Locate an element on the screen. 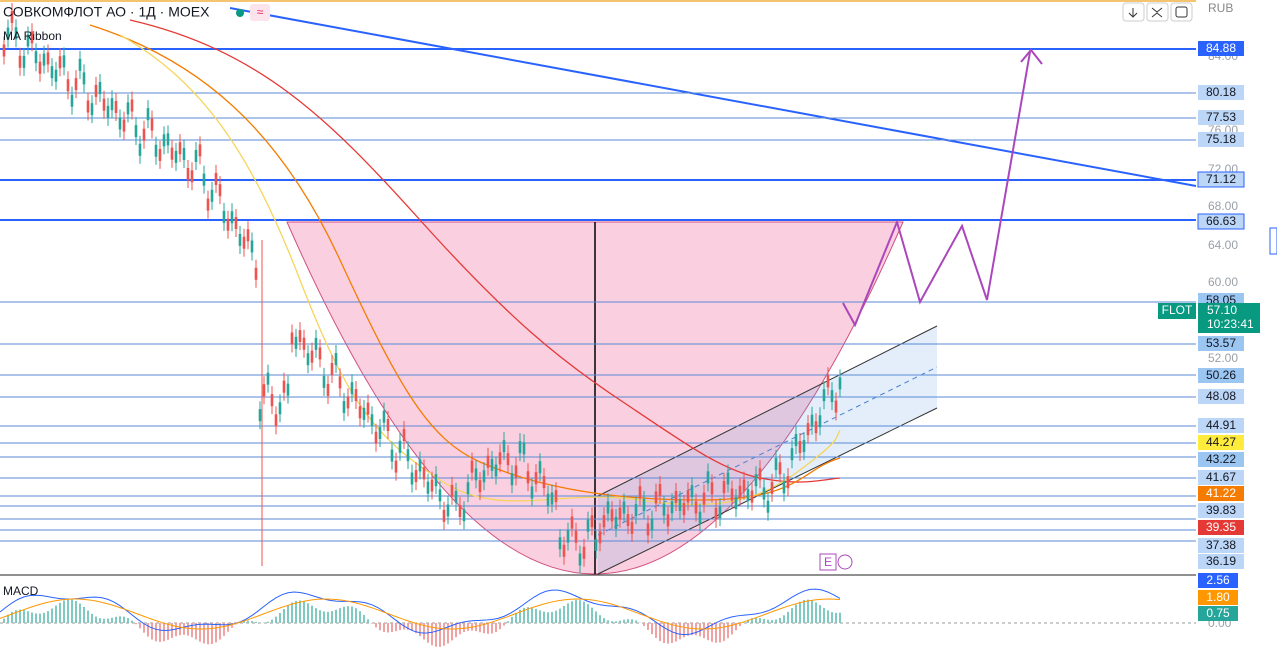 Image resolution: width=1277 pixels, height=657 pixels. toolbar-button is located at coordinates (1181, 12).